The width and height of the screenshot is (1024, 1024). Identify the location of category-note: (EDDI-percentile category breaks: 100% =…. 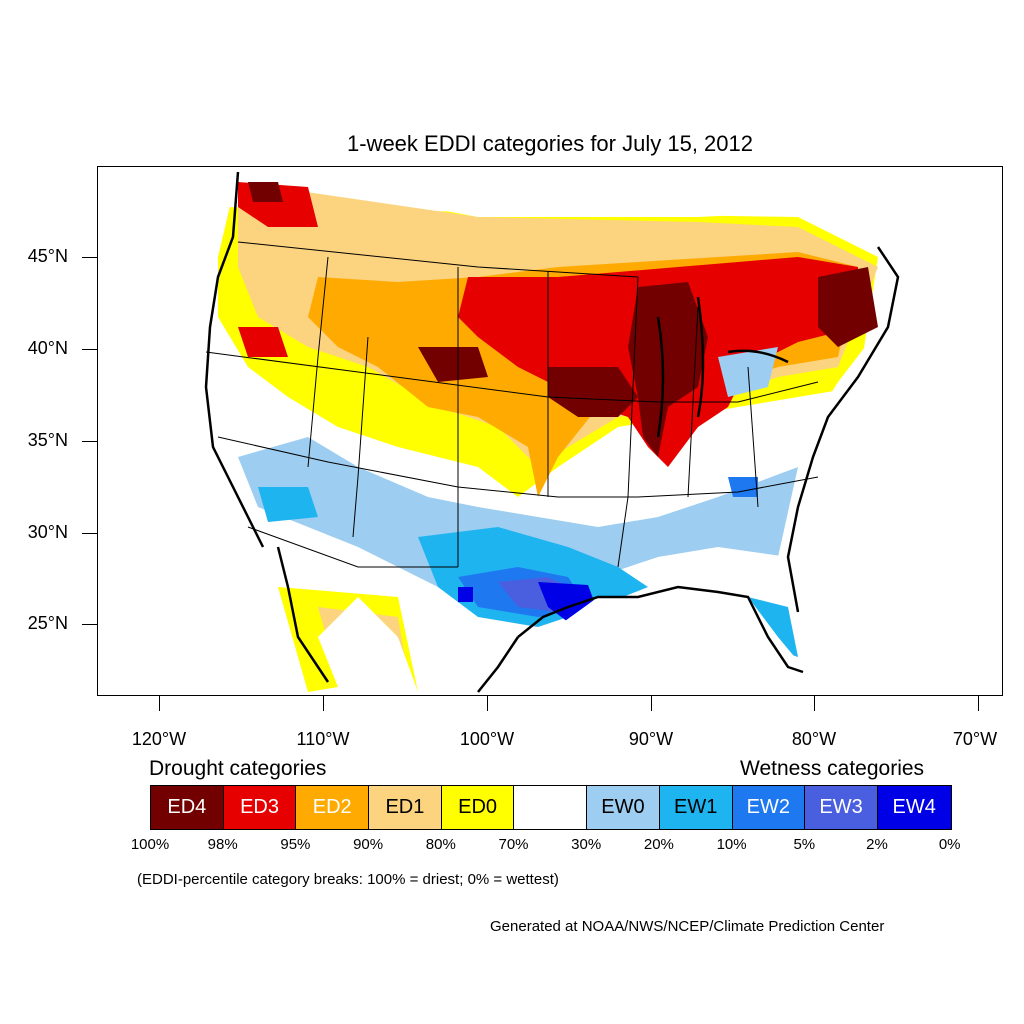
(348, 879).